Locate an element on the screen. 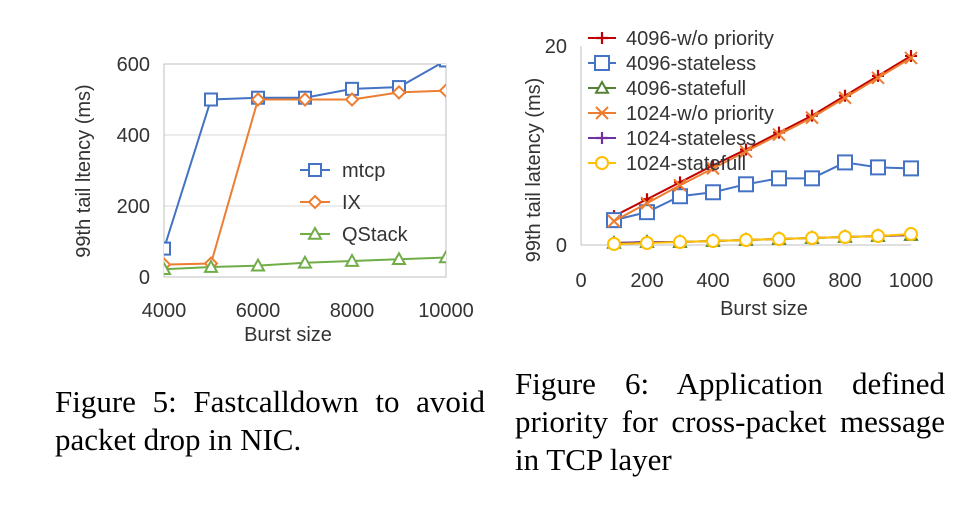 The image size is (971, 529). x-tick-label: 6000 is located at coordinates (258, 311).